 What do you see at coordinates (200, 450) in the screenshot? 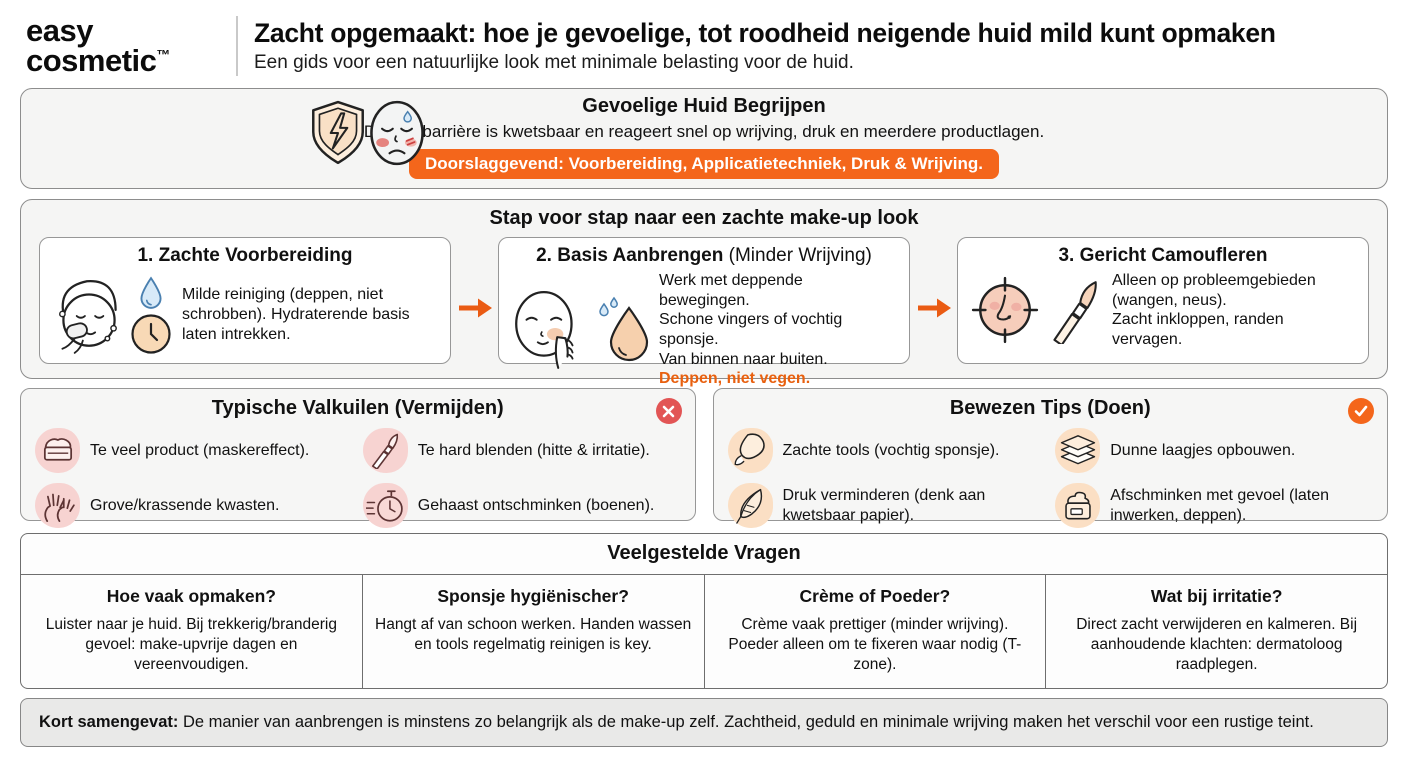
I see `pitfall-text: Te veel product (maskereffect).` at bounding box center [200, 450].